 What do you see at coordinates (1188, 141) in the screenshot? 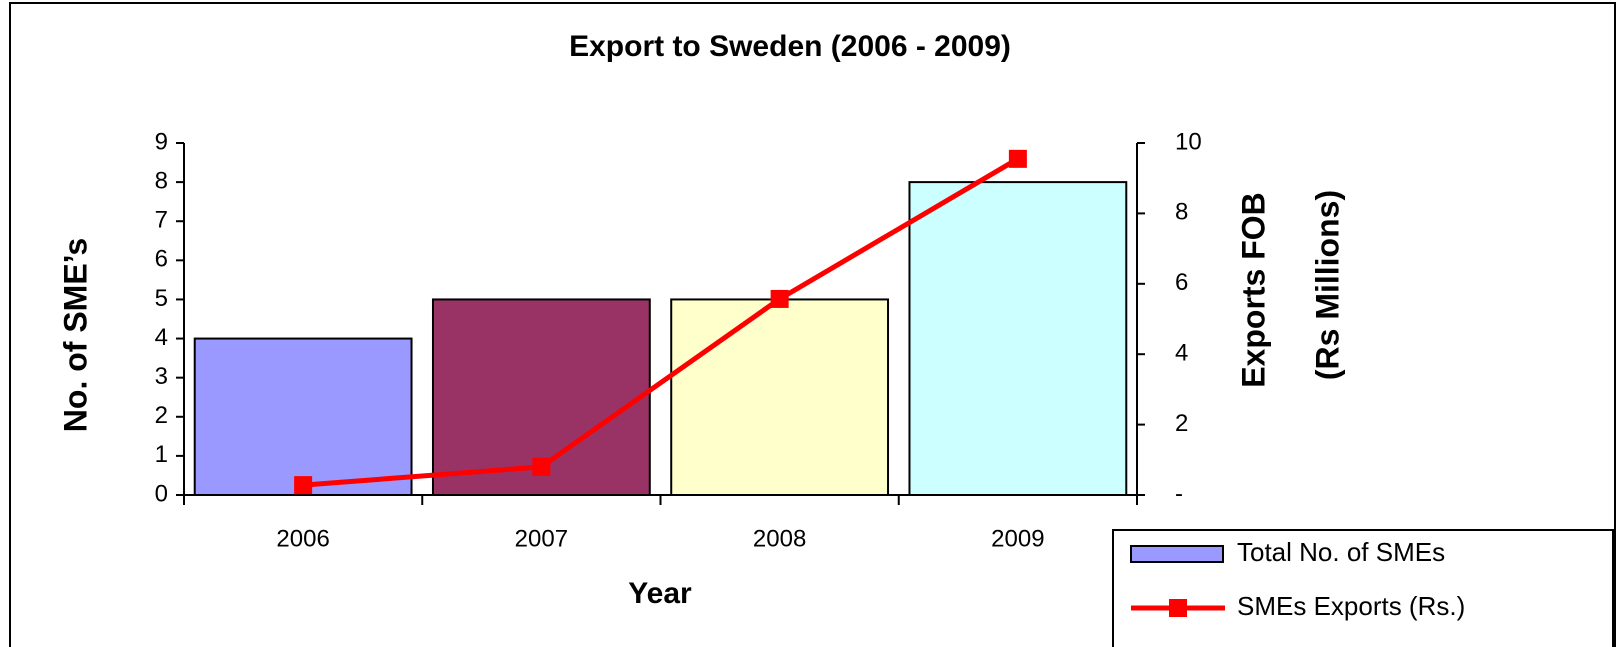
I see `y2-tick-label: 10` at bounding box center [1188, 141].